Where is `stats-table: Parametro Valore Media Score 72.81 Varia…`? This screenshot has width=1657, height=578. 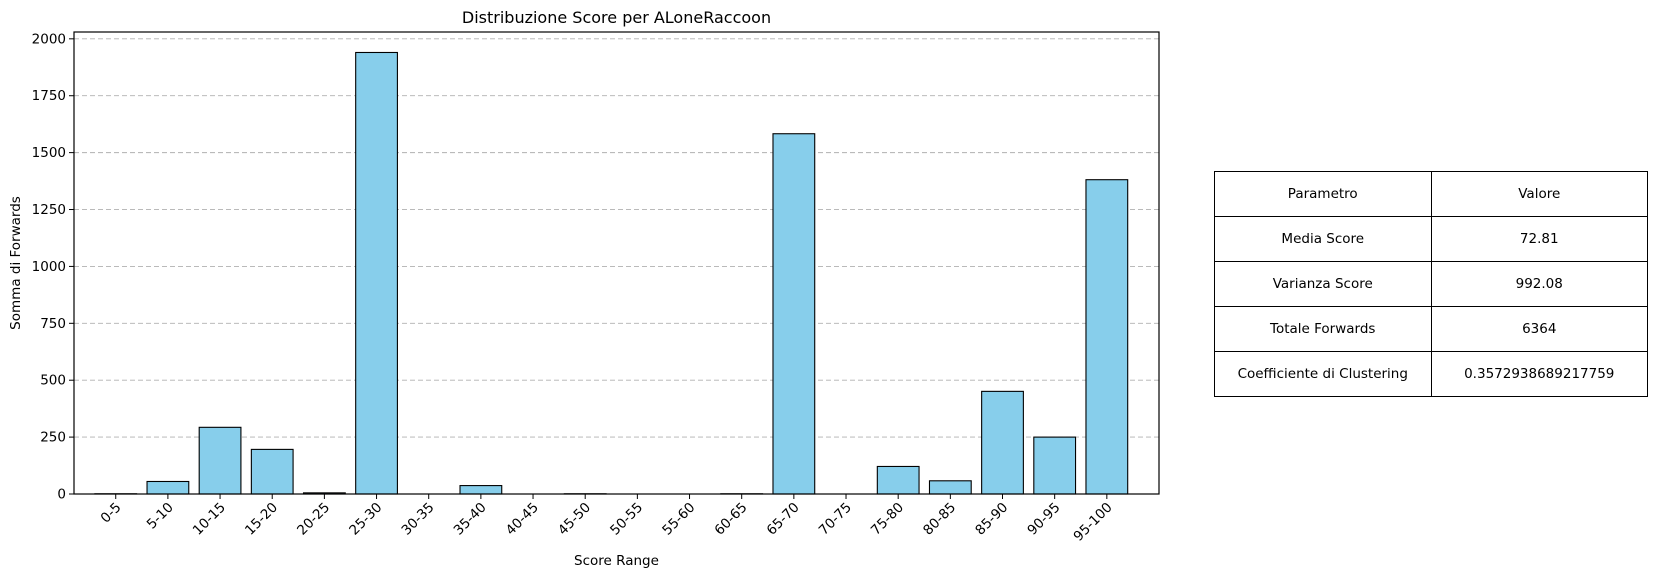
stats-table: Parametro Valore Media Score 72.81 Varia… is located at coordinates (1431, 284).